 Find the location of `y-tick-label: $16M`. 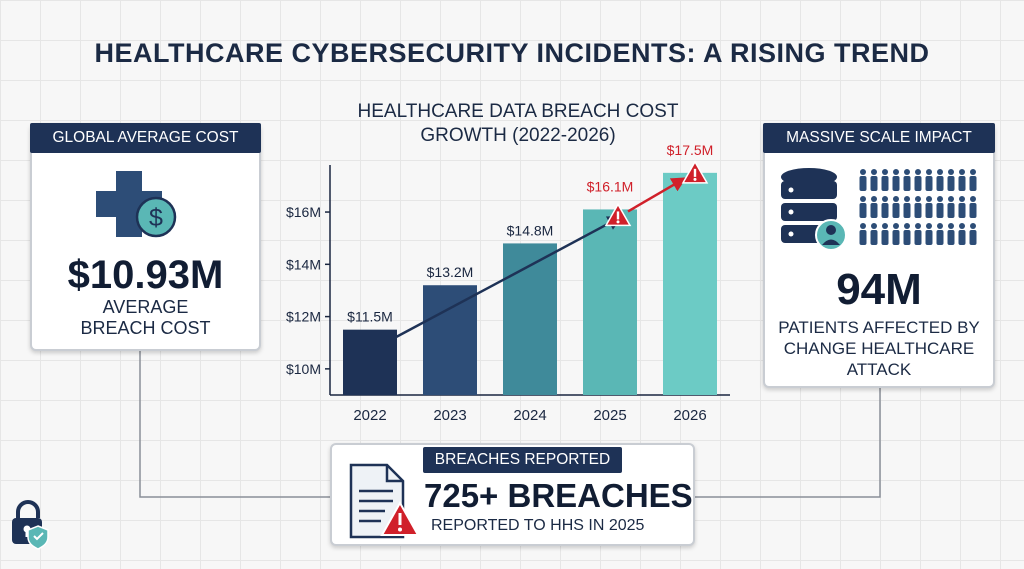

y-tick-label: $16M is located at coordinates (303, 212).